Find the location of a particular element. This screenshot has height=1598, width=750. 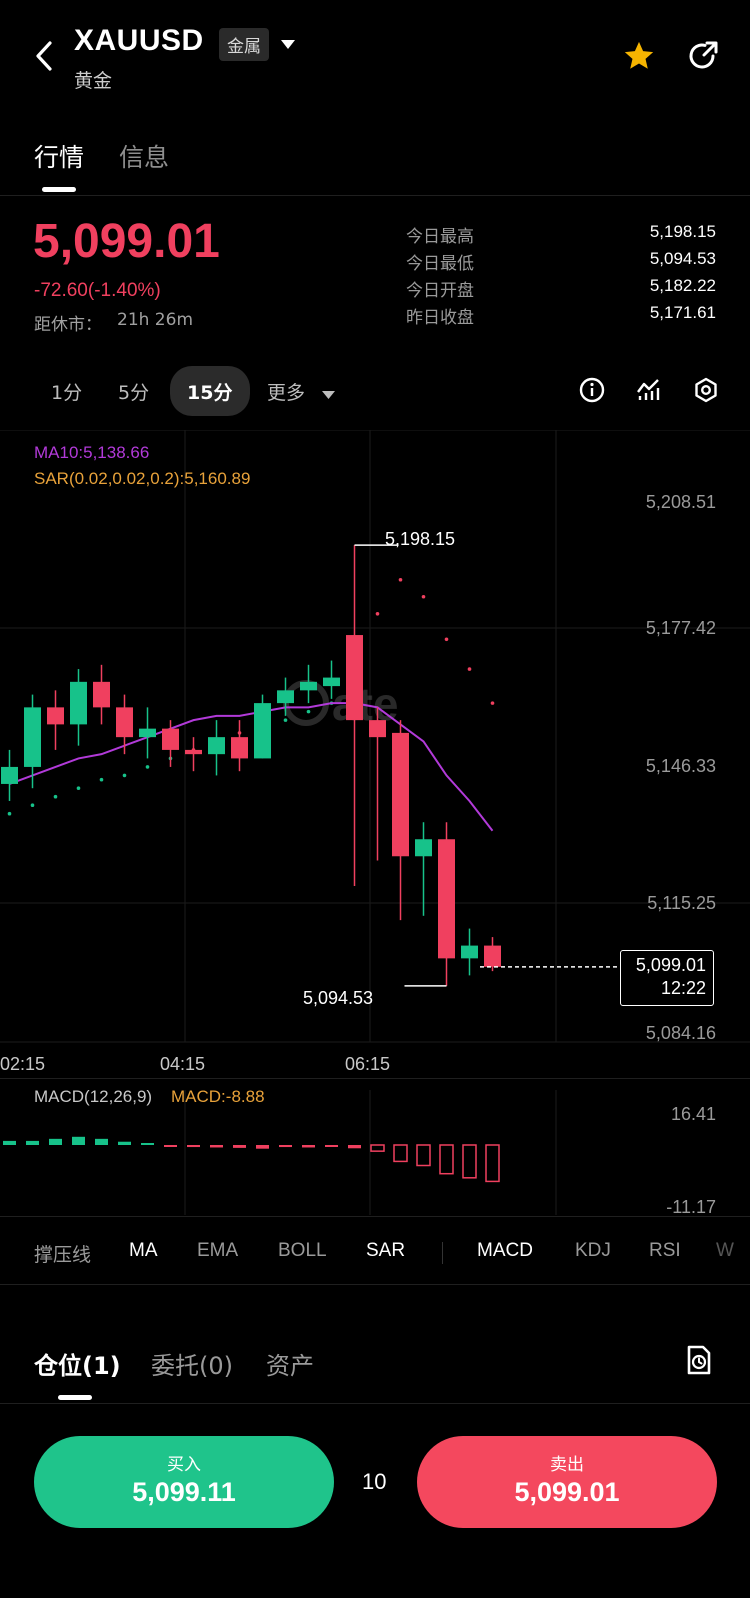

symbol-title: XAUUSD is located at coordinates (139, 40).